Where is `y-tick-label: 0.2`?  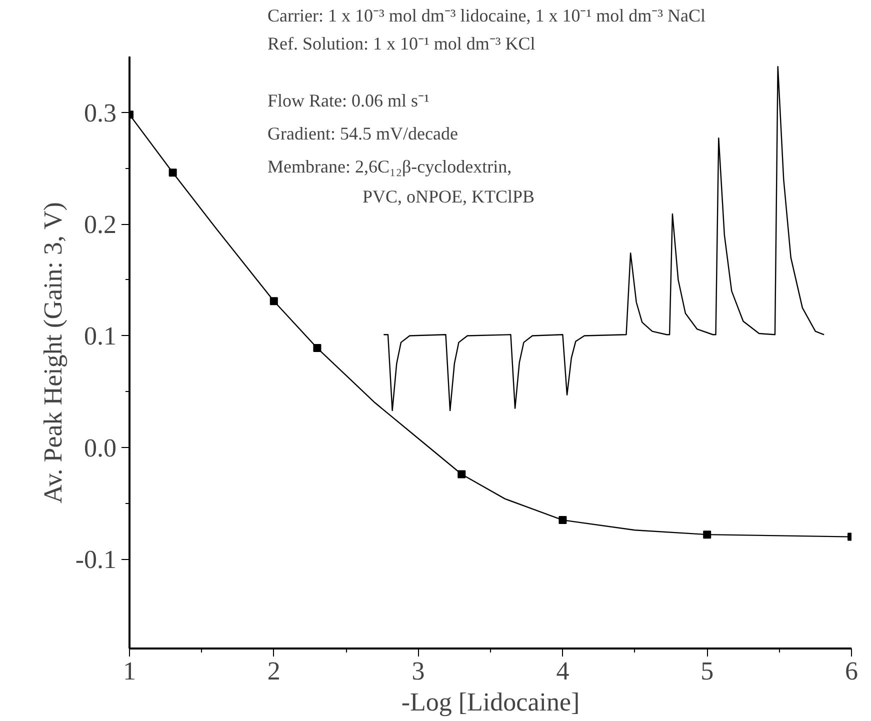
y-tick-label: 0.2 is located at coordinates (100, 225).